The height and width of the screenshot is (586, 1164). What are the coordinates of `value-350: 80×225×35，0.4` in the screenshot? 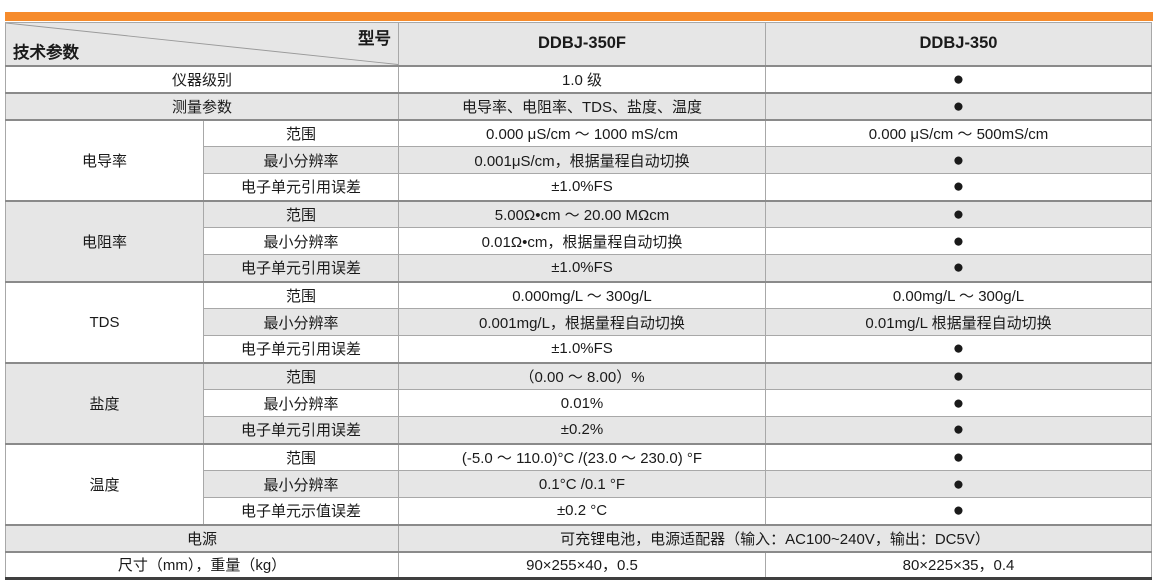 It's located at (958, 564).